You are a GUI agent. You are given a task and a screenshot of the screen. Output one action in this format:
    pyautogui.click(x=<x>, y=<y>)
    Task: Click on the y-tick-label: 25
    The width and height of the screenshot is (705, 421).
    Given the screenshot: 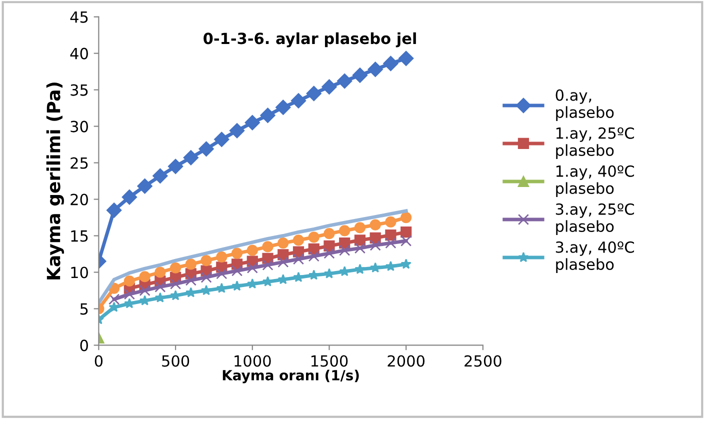 What is the action you would take?
    pyautogui.click(x=79, y=163)
    